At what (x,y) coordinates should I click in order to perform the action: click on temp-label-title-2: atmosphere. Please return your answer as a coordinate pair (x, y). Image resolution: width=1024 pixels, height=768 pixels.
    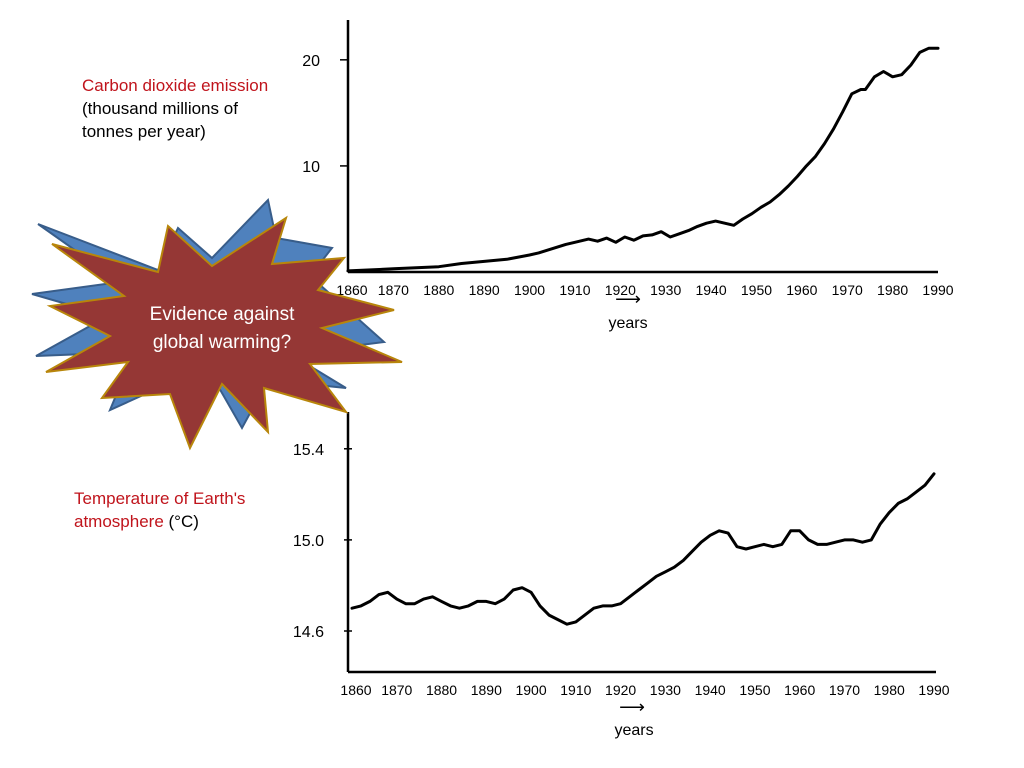
    Looking at the image, I should click on (119, 521).